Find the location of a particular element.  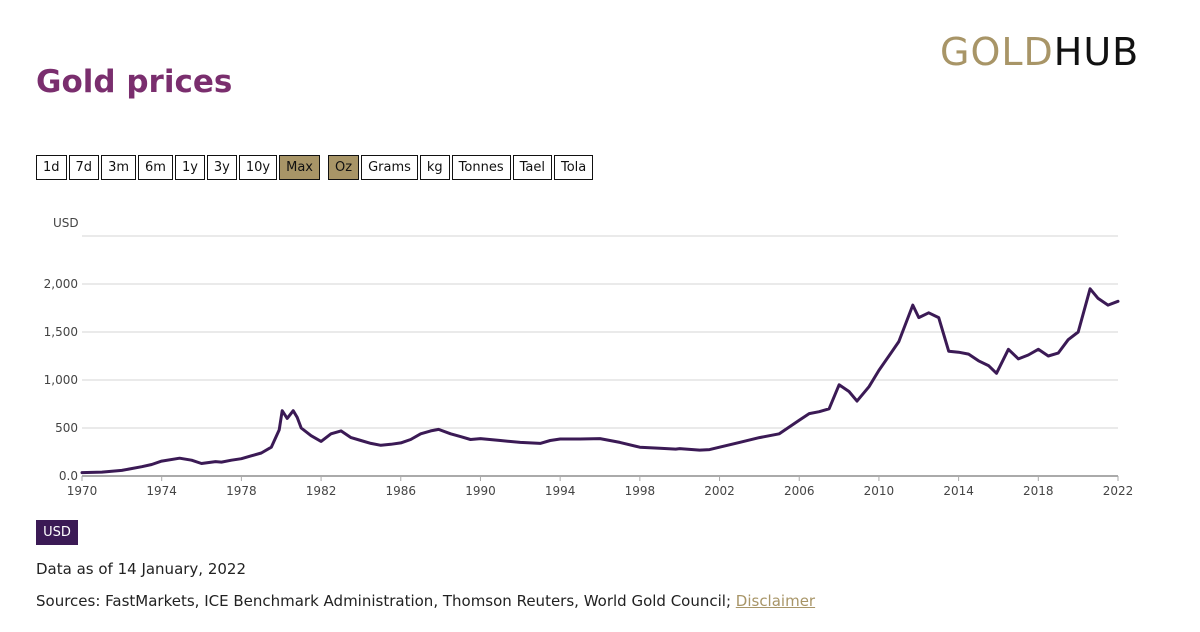

unit-button-tael: Tael is located at coordinates (532, 167).